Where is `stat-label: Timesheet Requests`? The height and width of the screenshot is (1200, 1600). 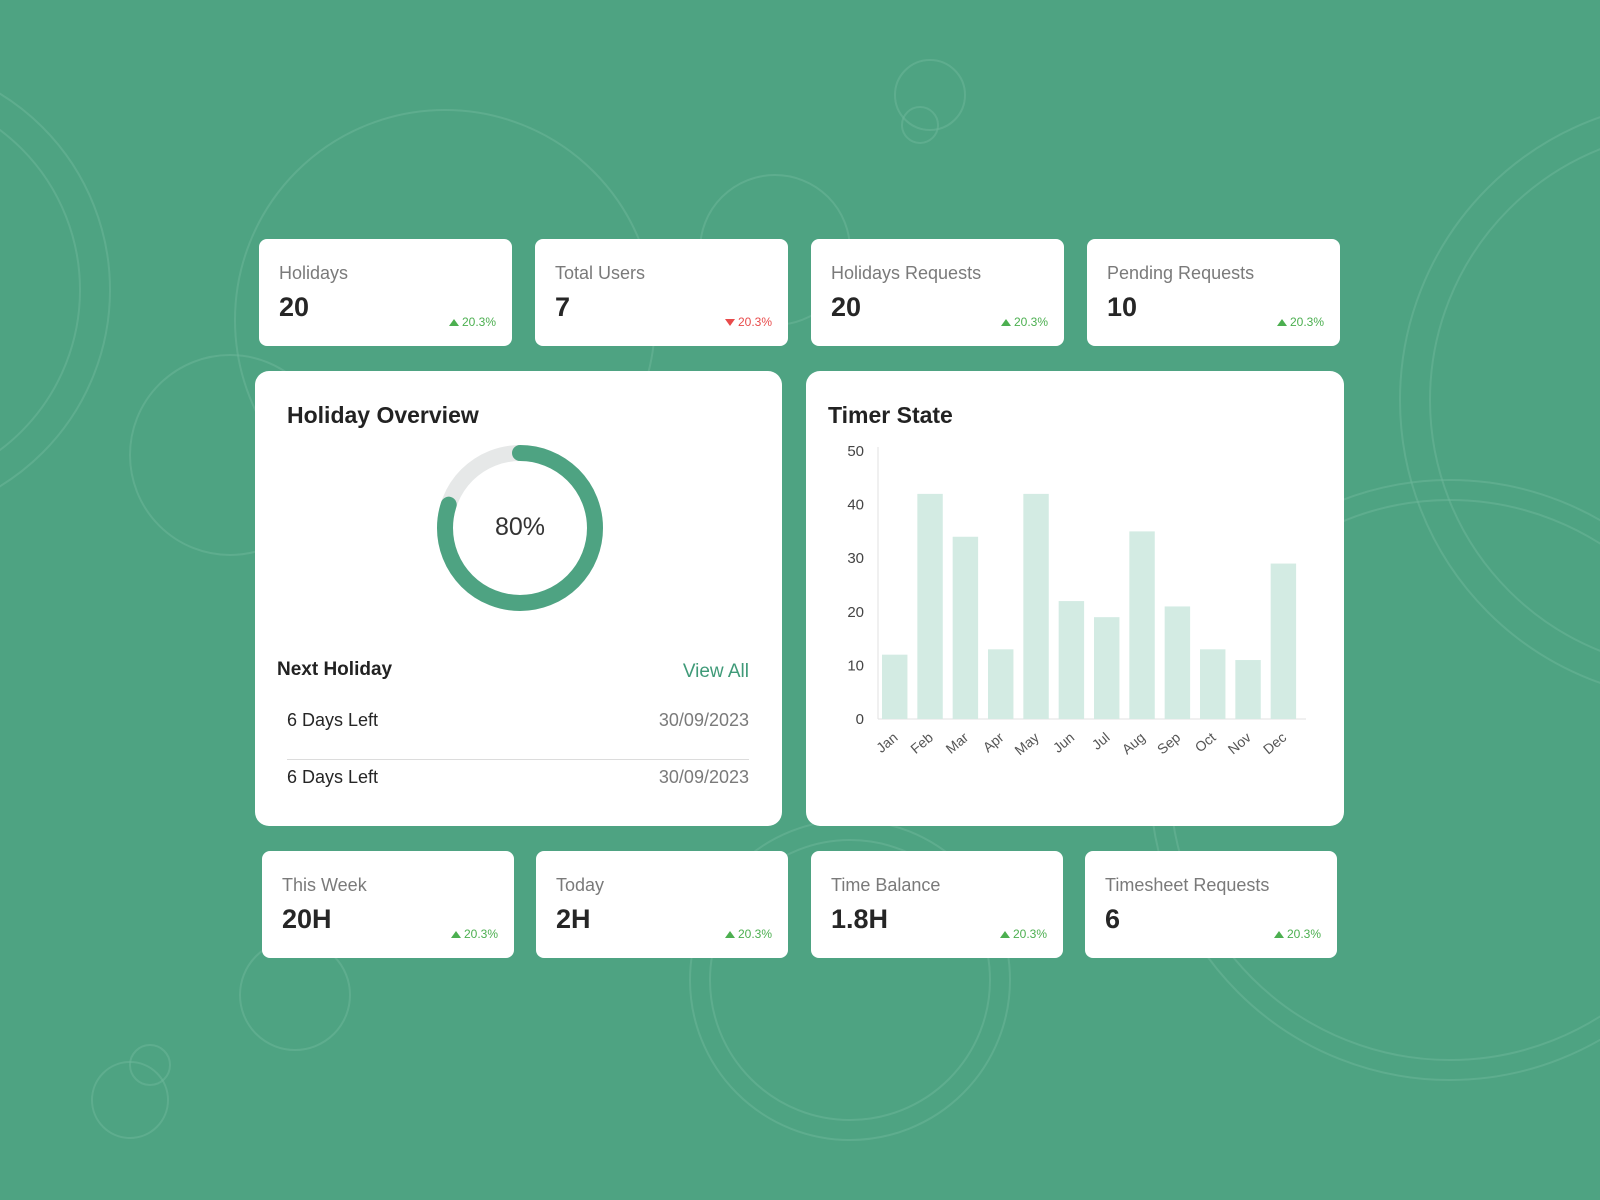 stat-label: Timesheet Requests is located at coordinates (1187, 885).